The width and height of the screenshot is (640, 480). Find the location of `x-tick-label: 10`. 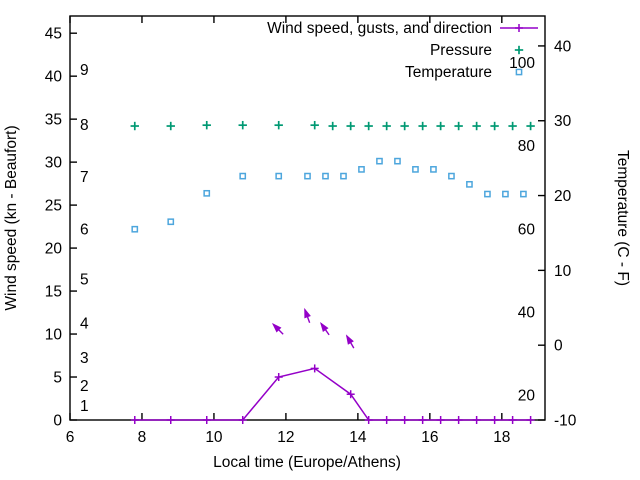

x-tick-label: 10 is located at coordinates (214, 437).